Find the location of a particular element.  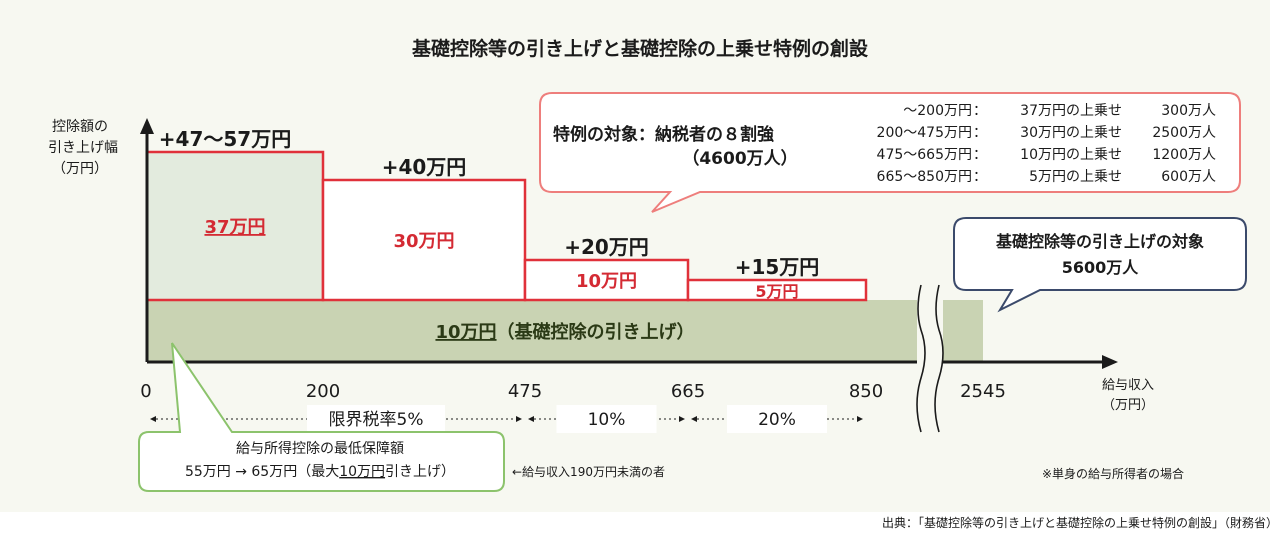

tax-rate-label-3: 20% is located at coordinates (777, 420).